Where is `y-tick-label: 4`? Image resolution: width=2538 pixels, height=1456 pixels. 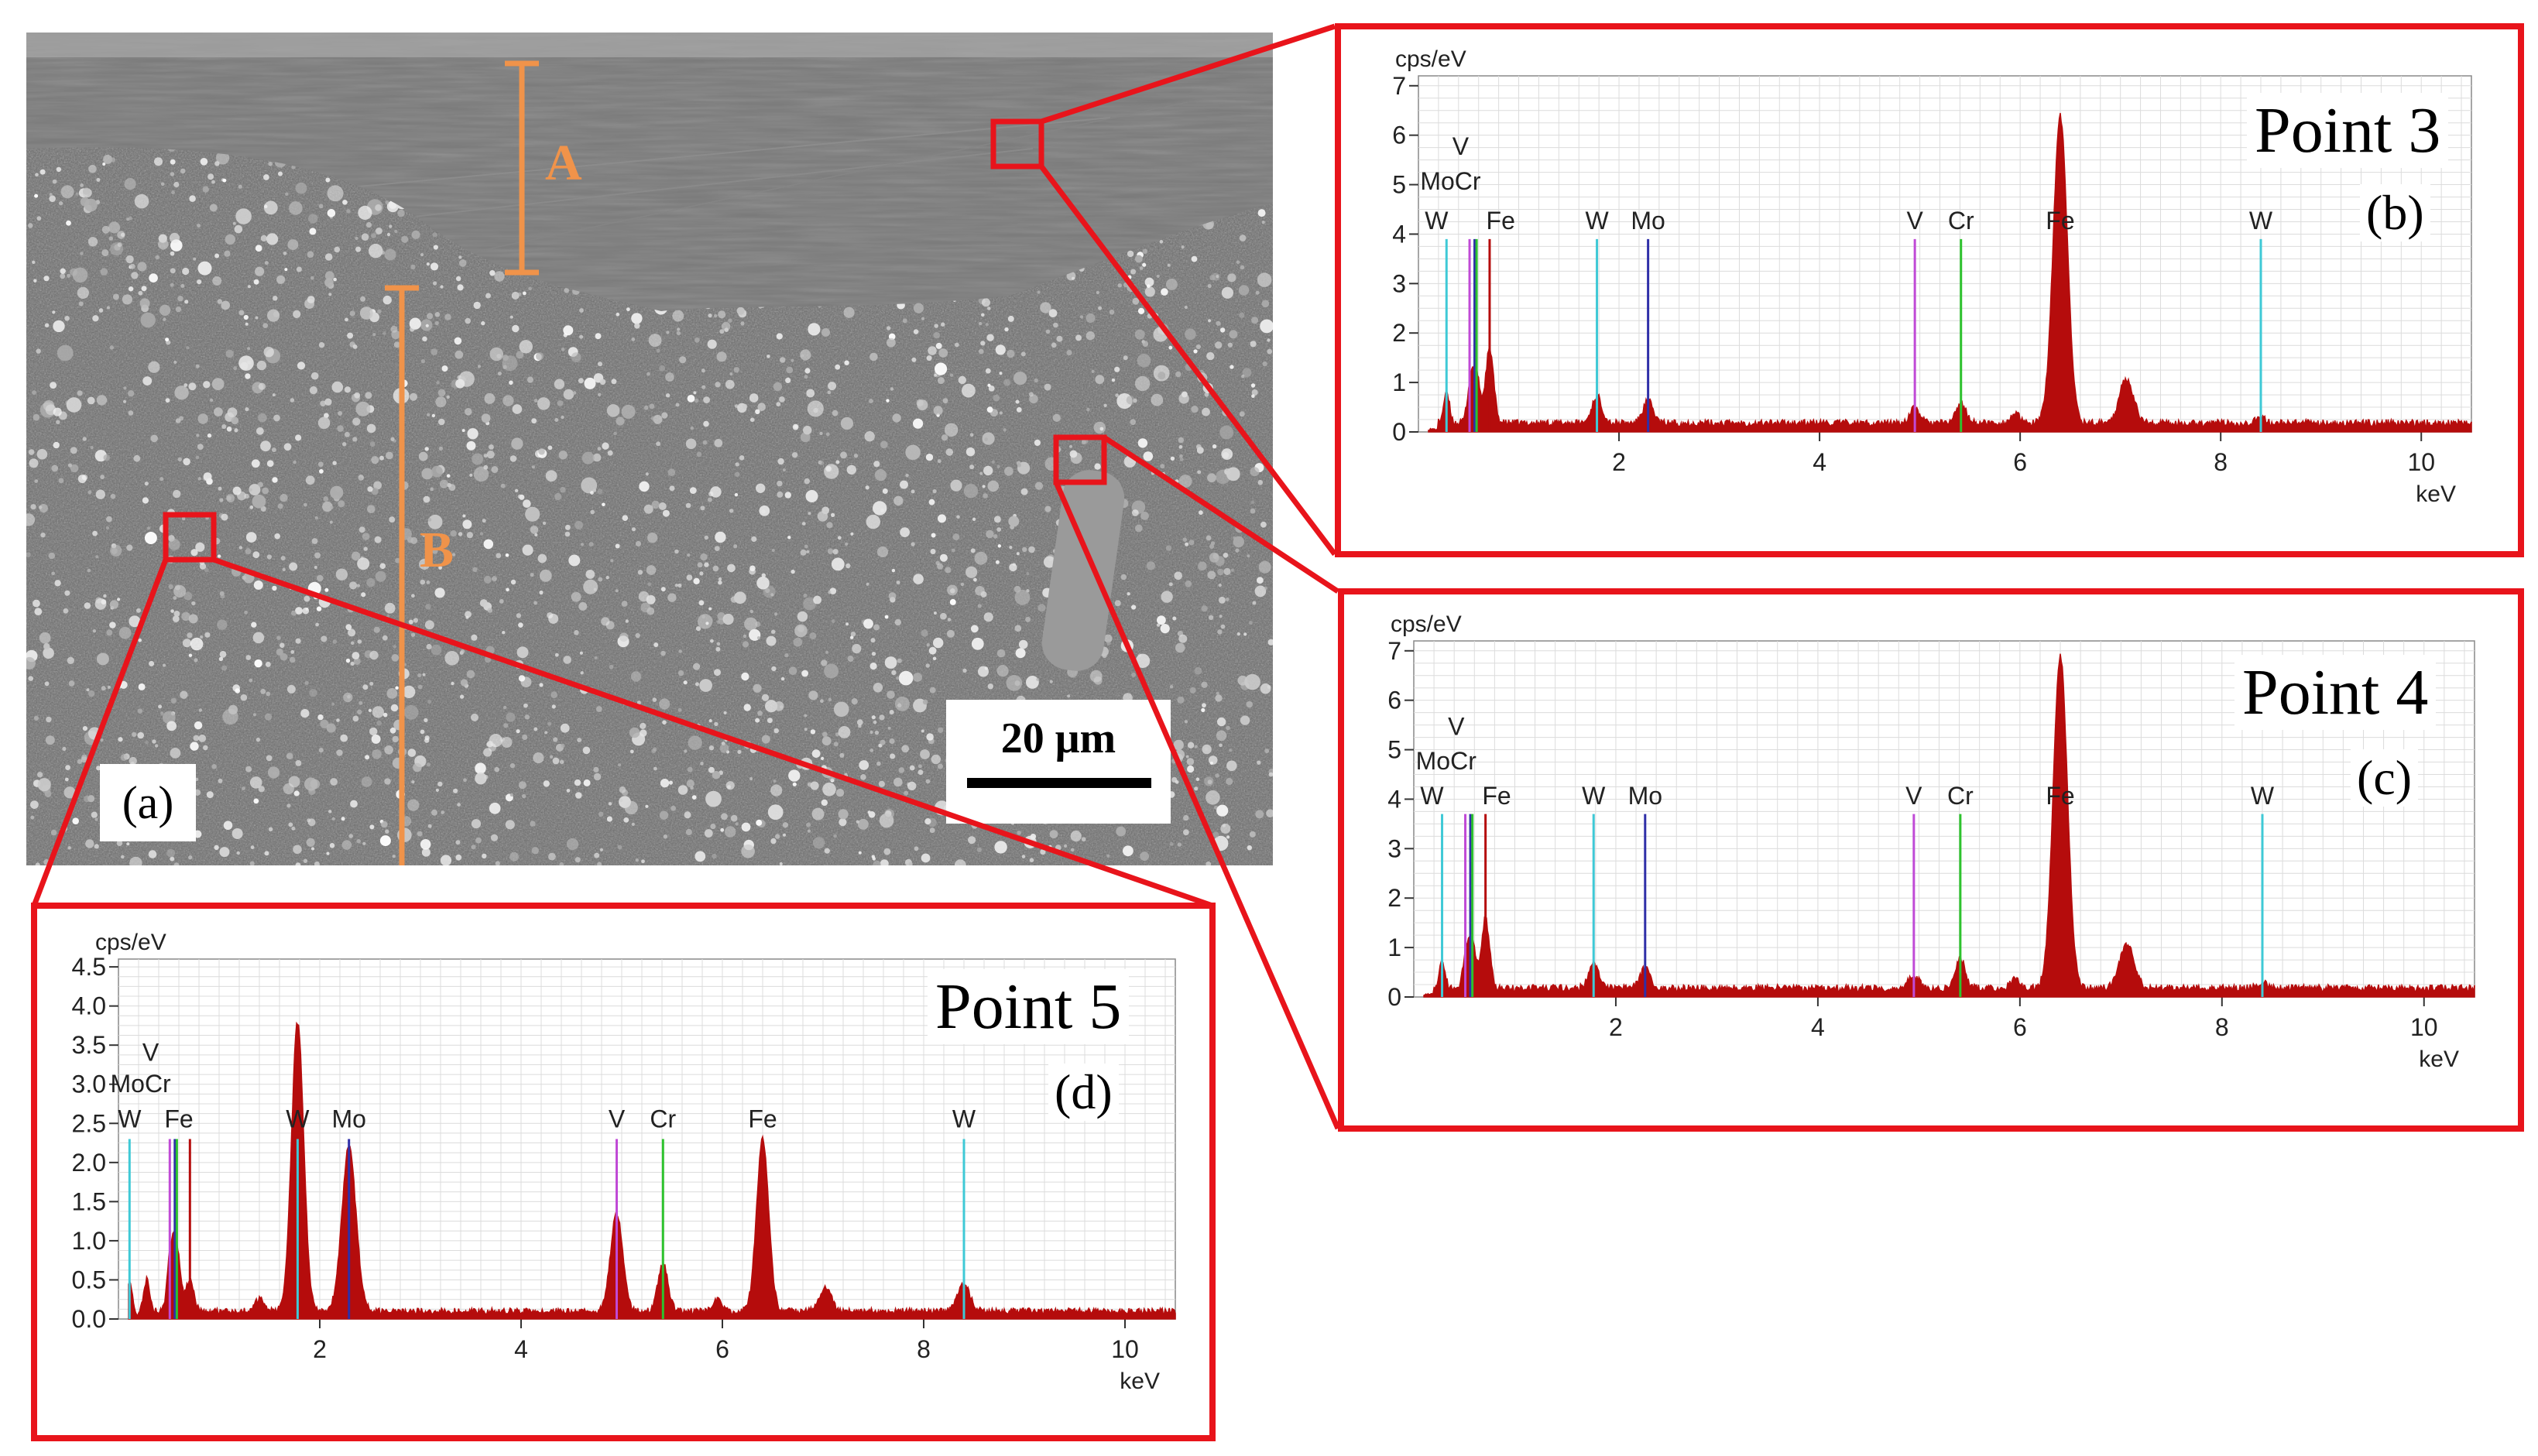 y-tick-label: 4 is located at coordinates (1399, 234).